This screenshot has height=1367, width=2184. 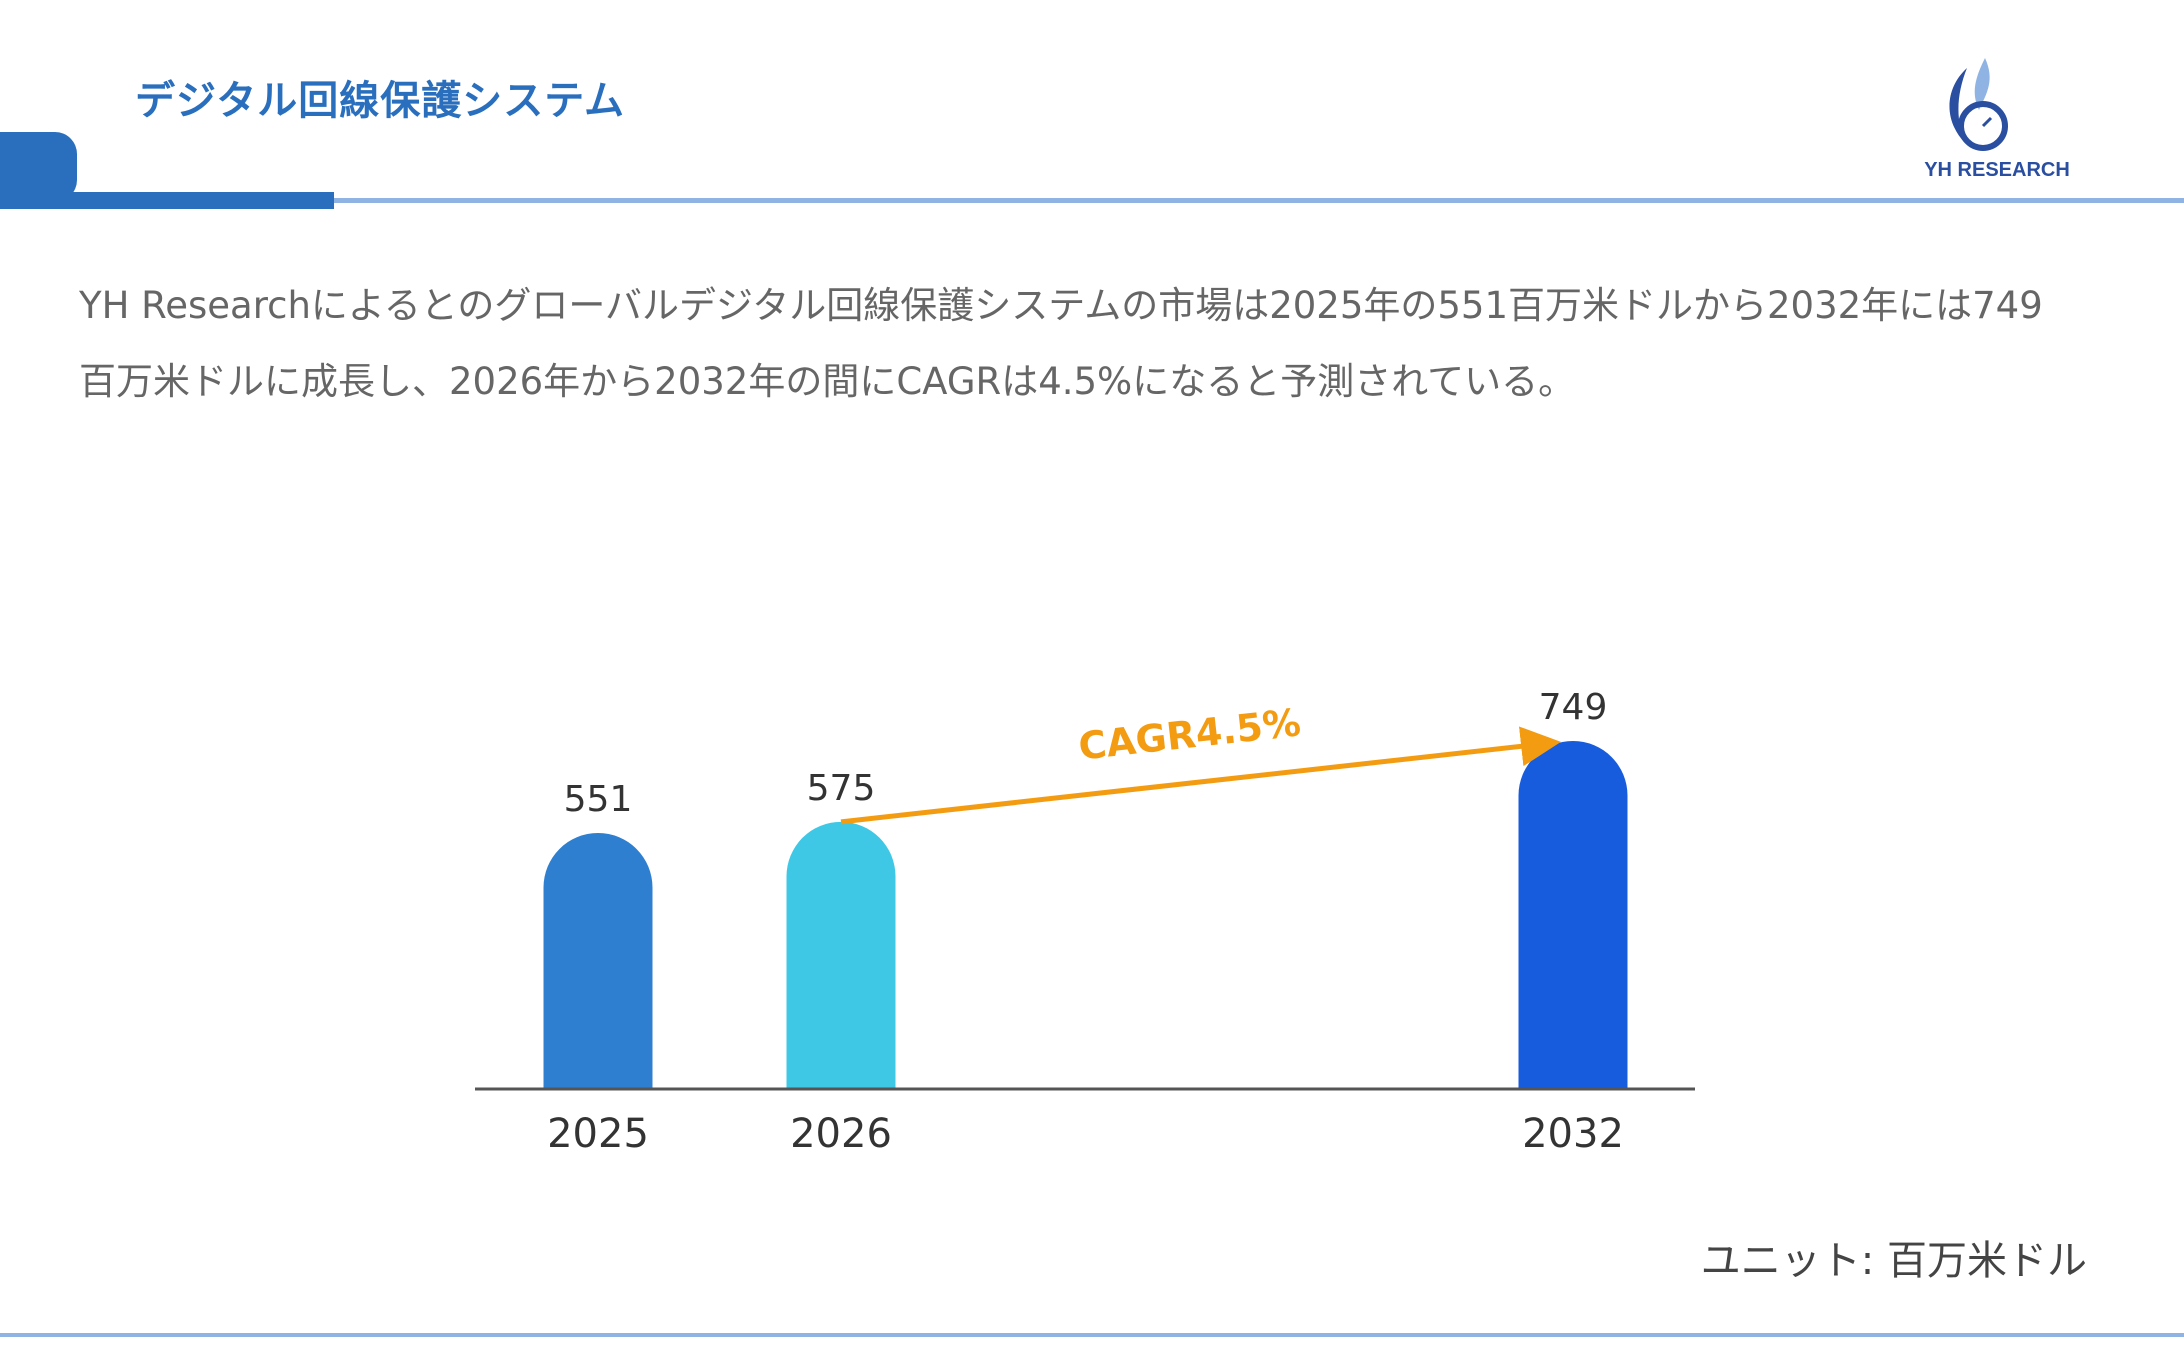 What do you see at coordinates (38, 167) in the screenshot?
I see `header-accent-tab` at bounding box center [38, 167].